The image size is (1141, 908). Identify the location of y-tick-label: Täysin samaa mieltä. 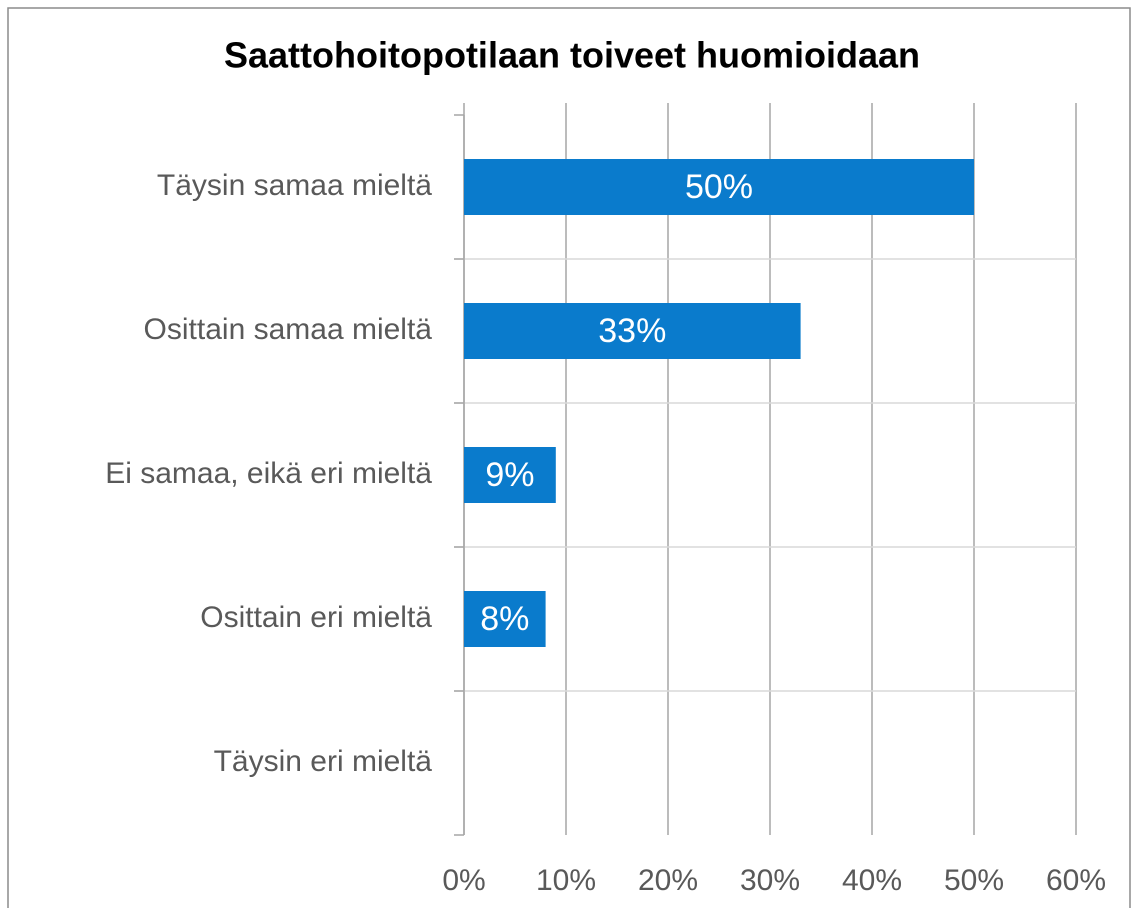
(294, 185).